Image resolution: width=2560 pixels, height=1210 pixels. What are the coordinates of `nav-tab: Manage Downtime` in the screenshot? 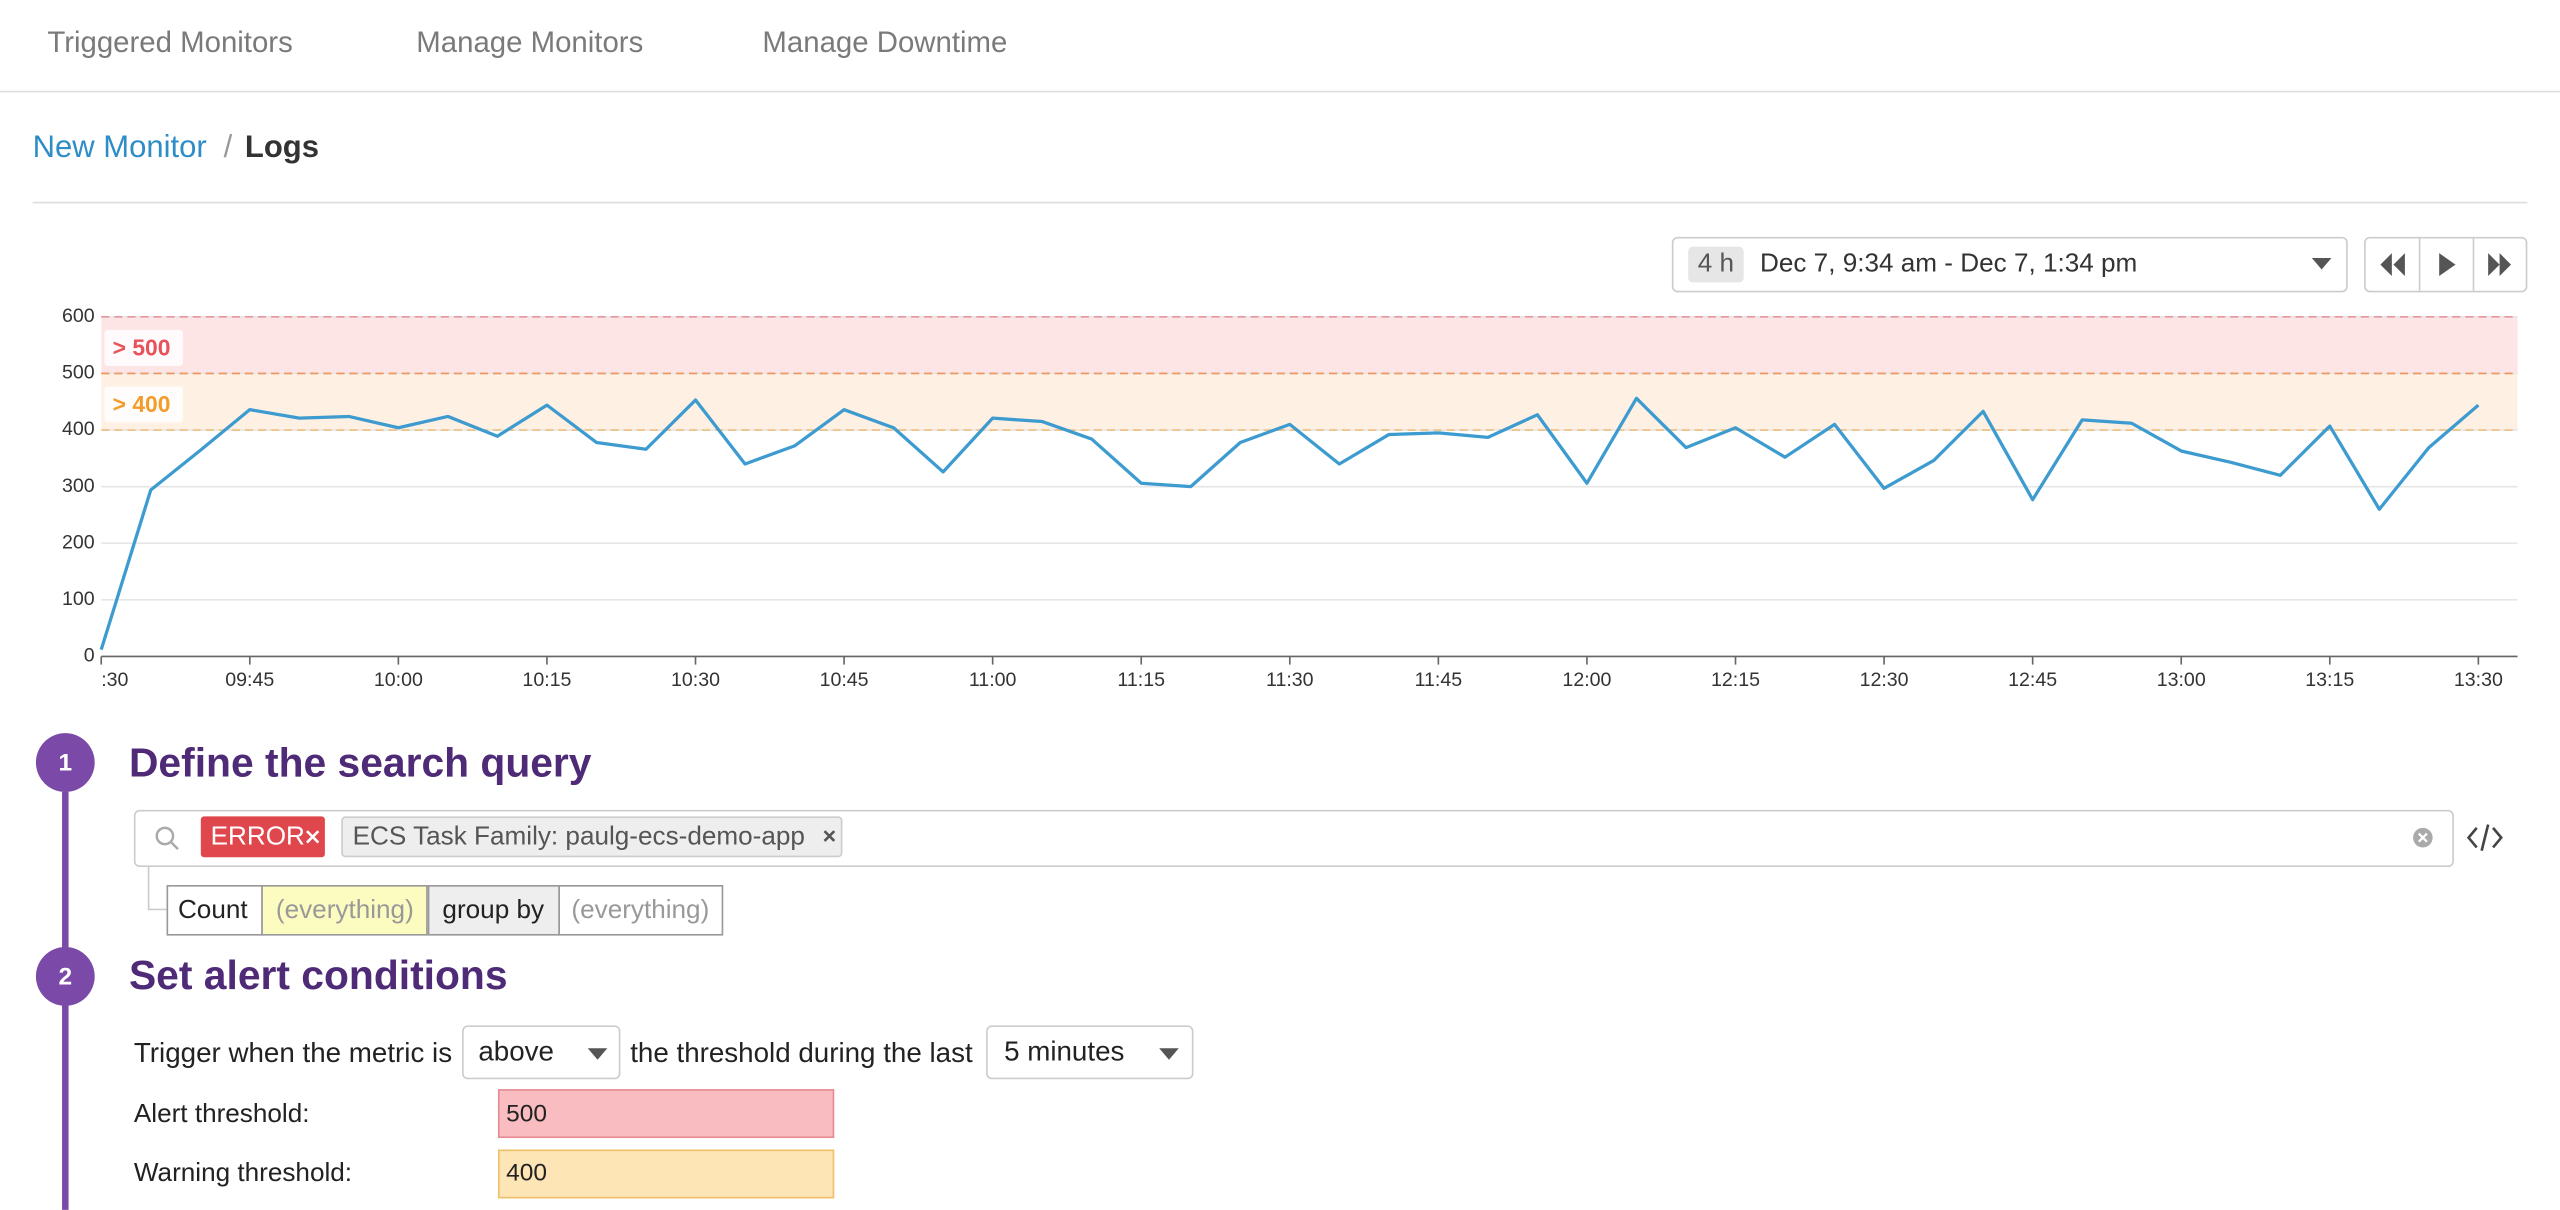 It's located at (884, 42).